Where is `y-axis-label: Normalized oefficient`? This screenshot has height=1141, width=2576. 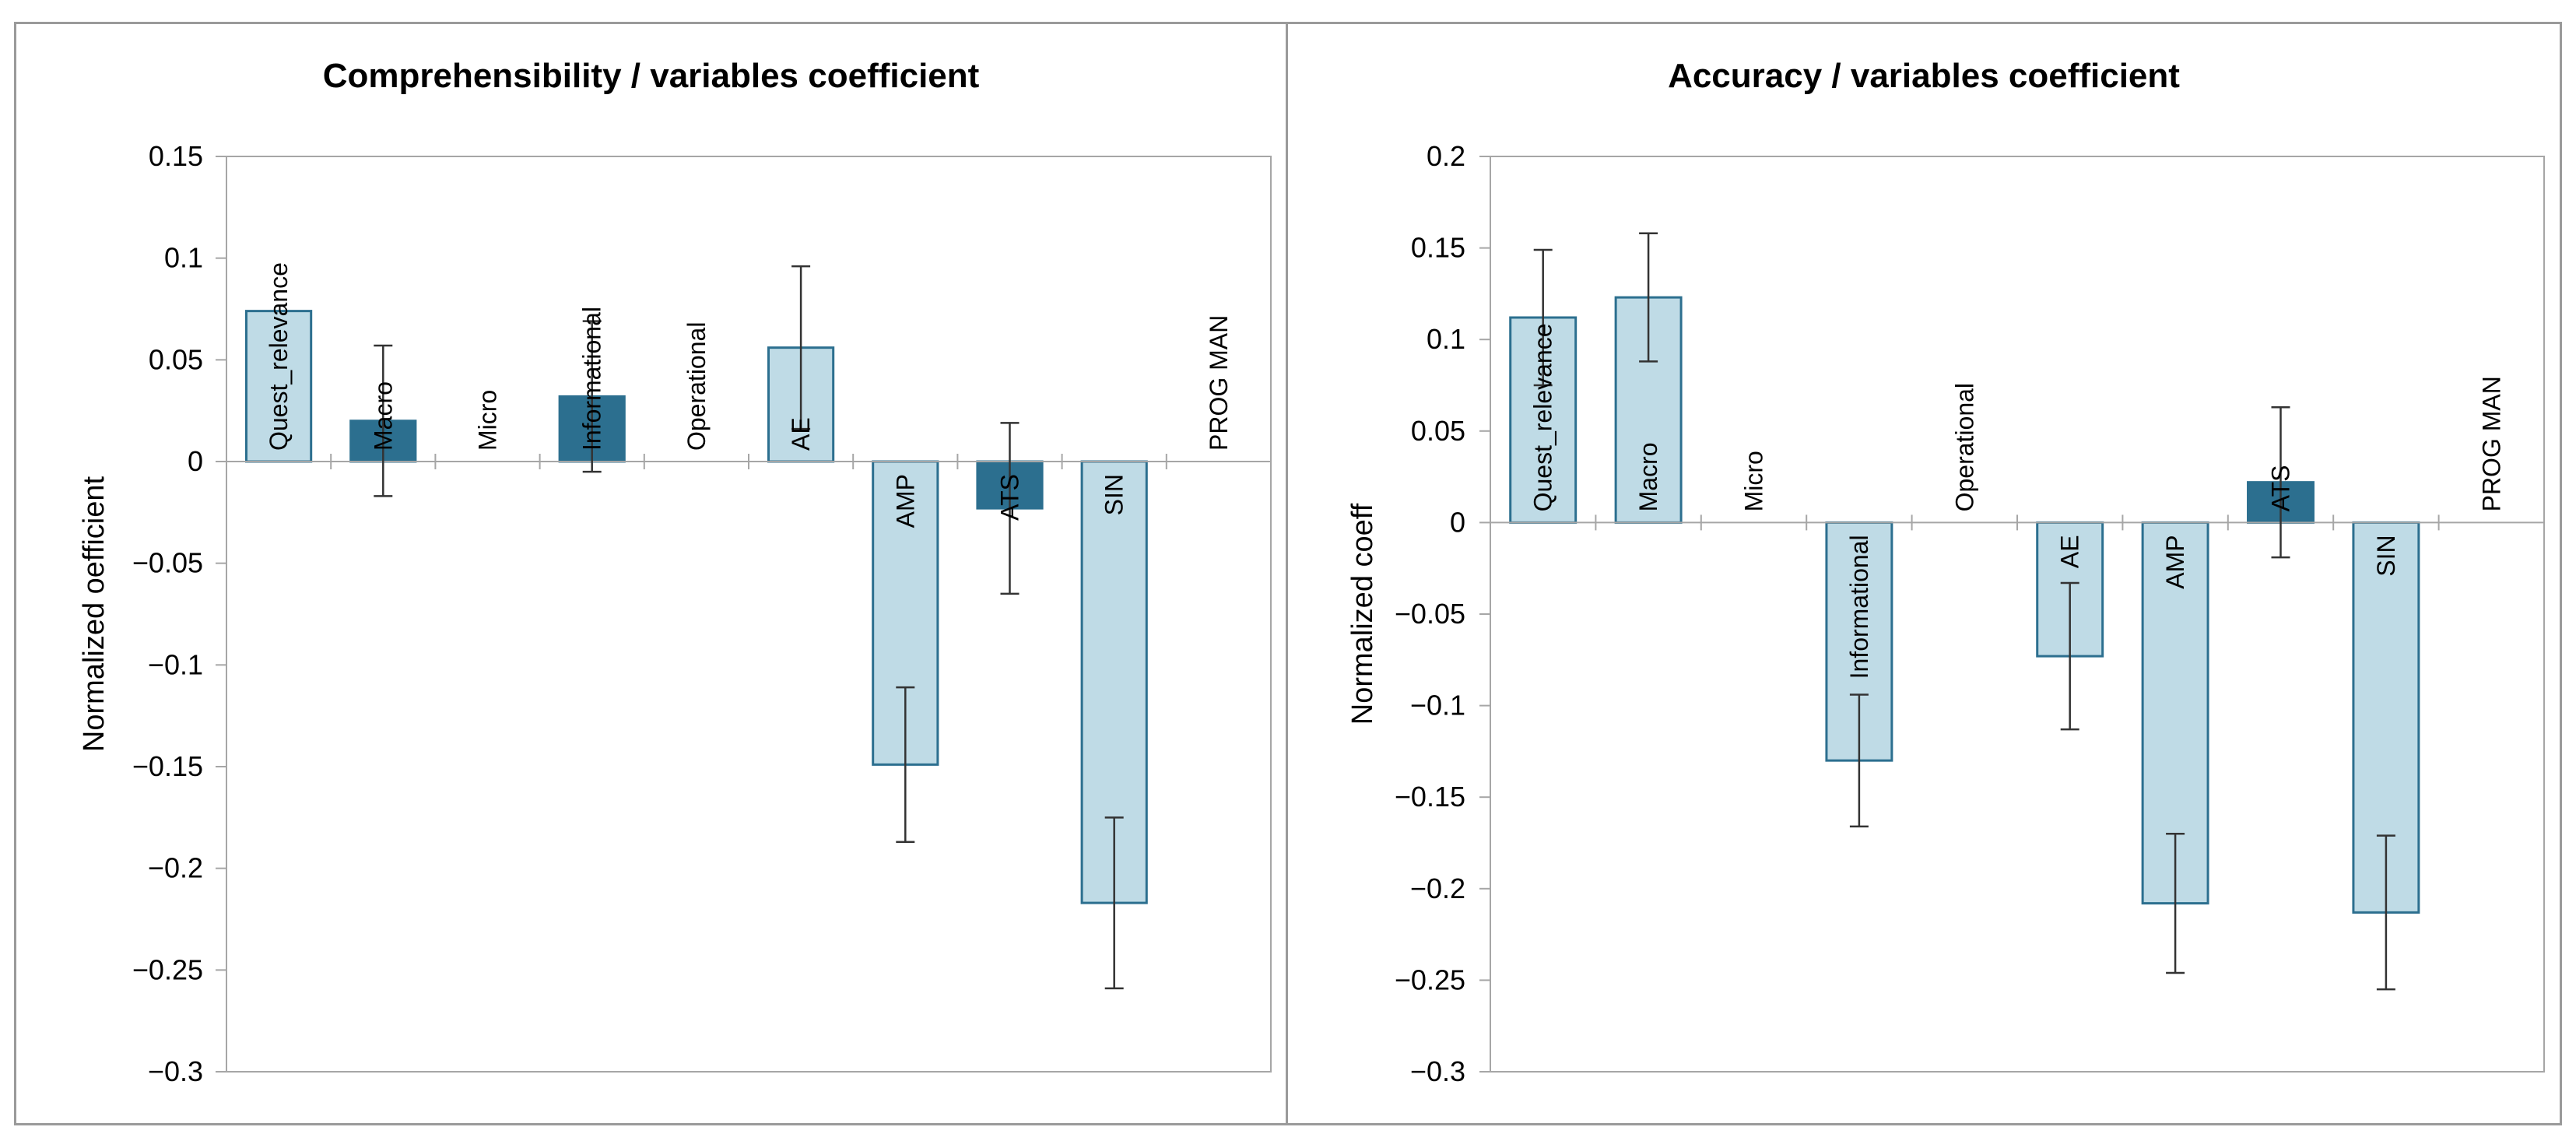 y-axis-label: Normalized oefficient is located at coordinates (95, 614).